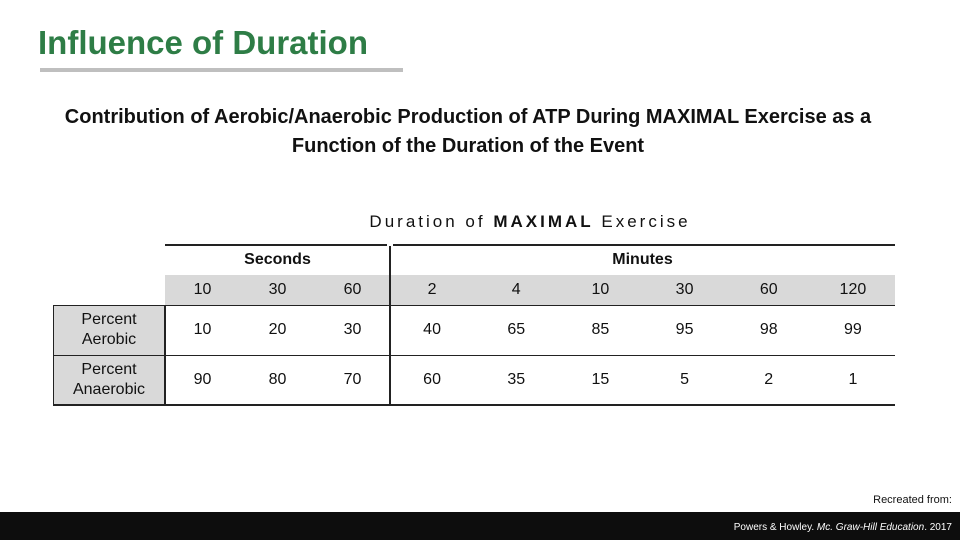  Describe the element at coordinates (912, 500) in the screenshot. I see `source-note: Recreated from:` at that location.